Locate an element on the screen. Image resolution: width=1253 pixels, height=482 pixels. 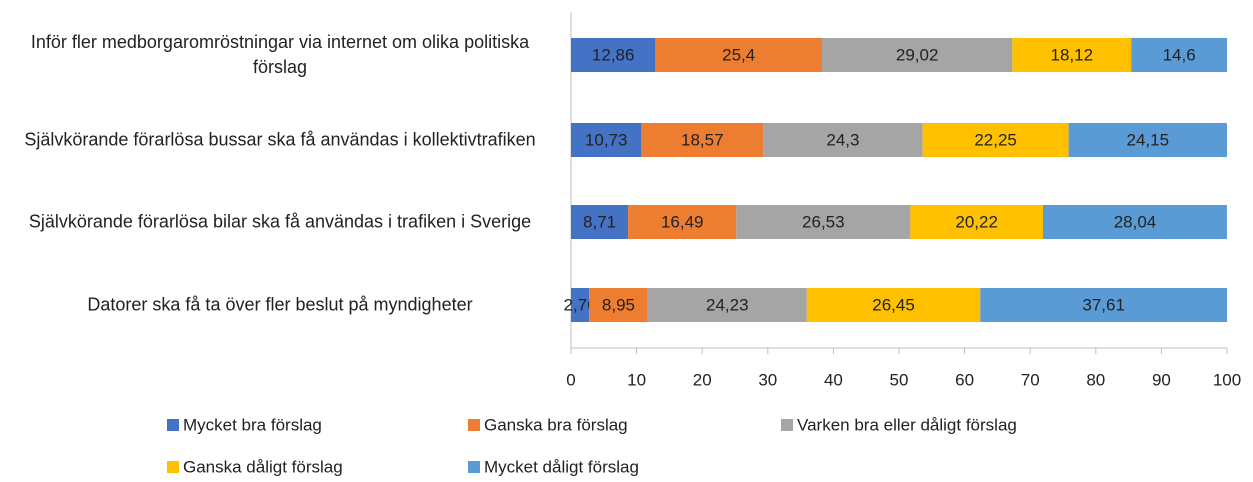
data-label: 28,04 is located at coordinates (1135, 221).